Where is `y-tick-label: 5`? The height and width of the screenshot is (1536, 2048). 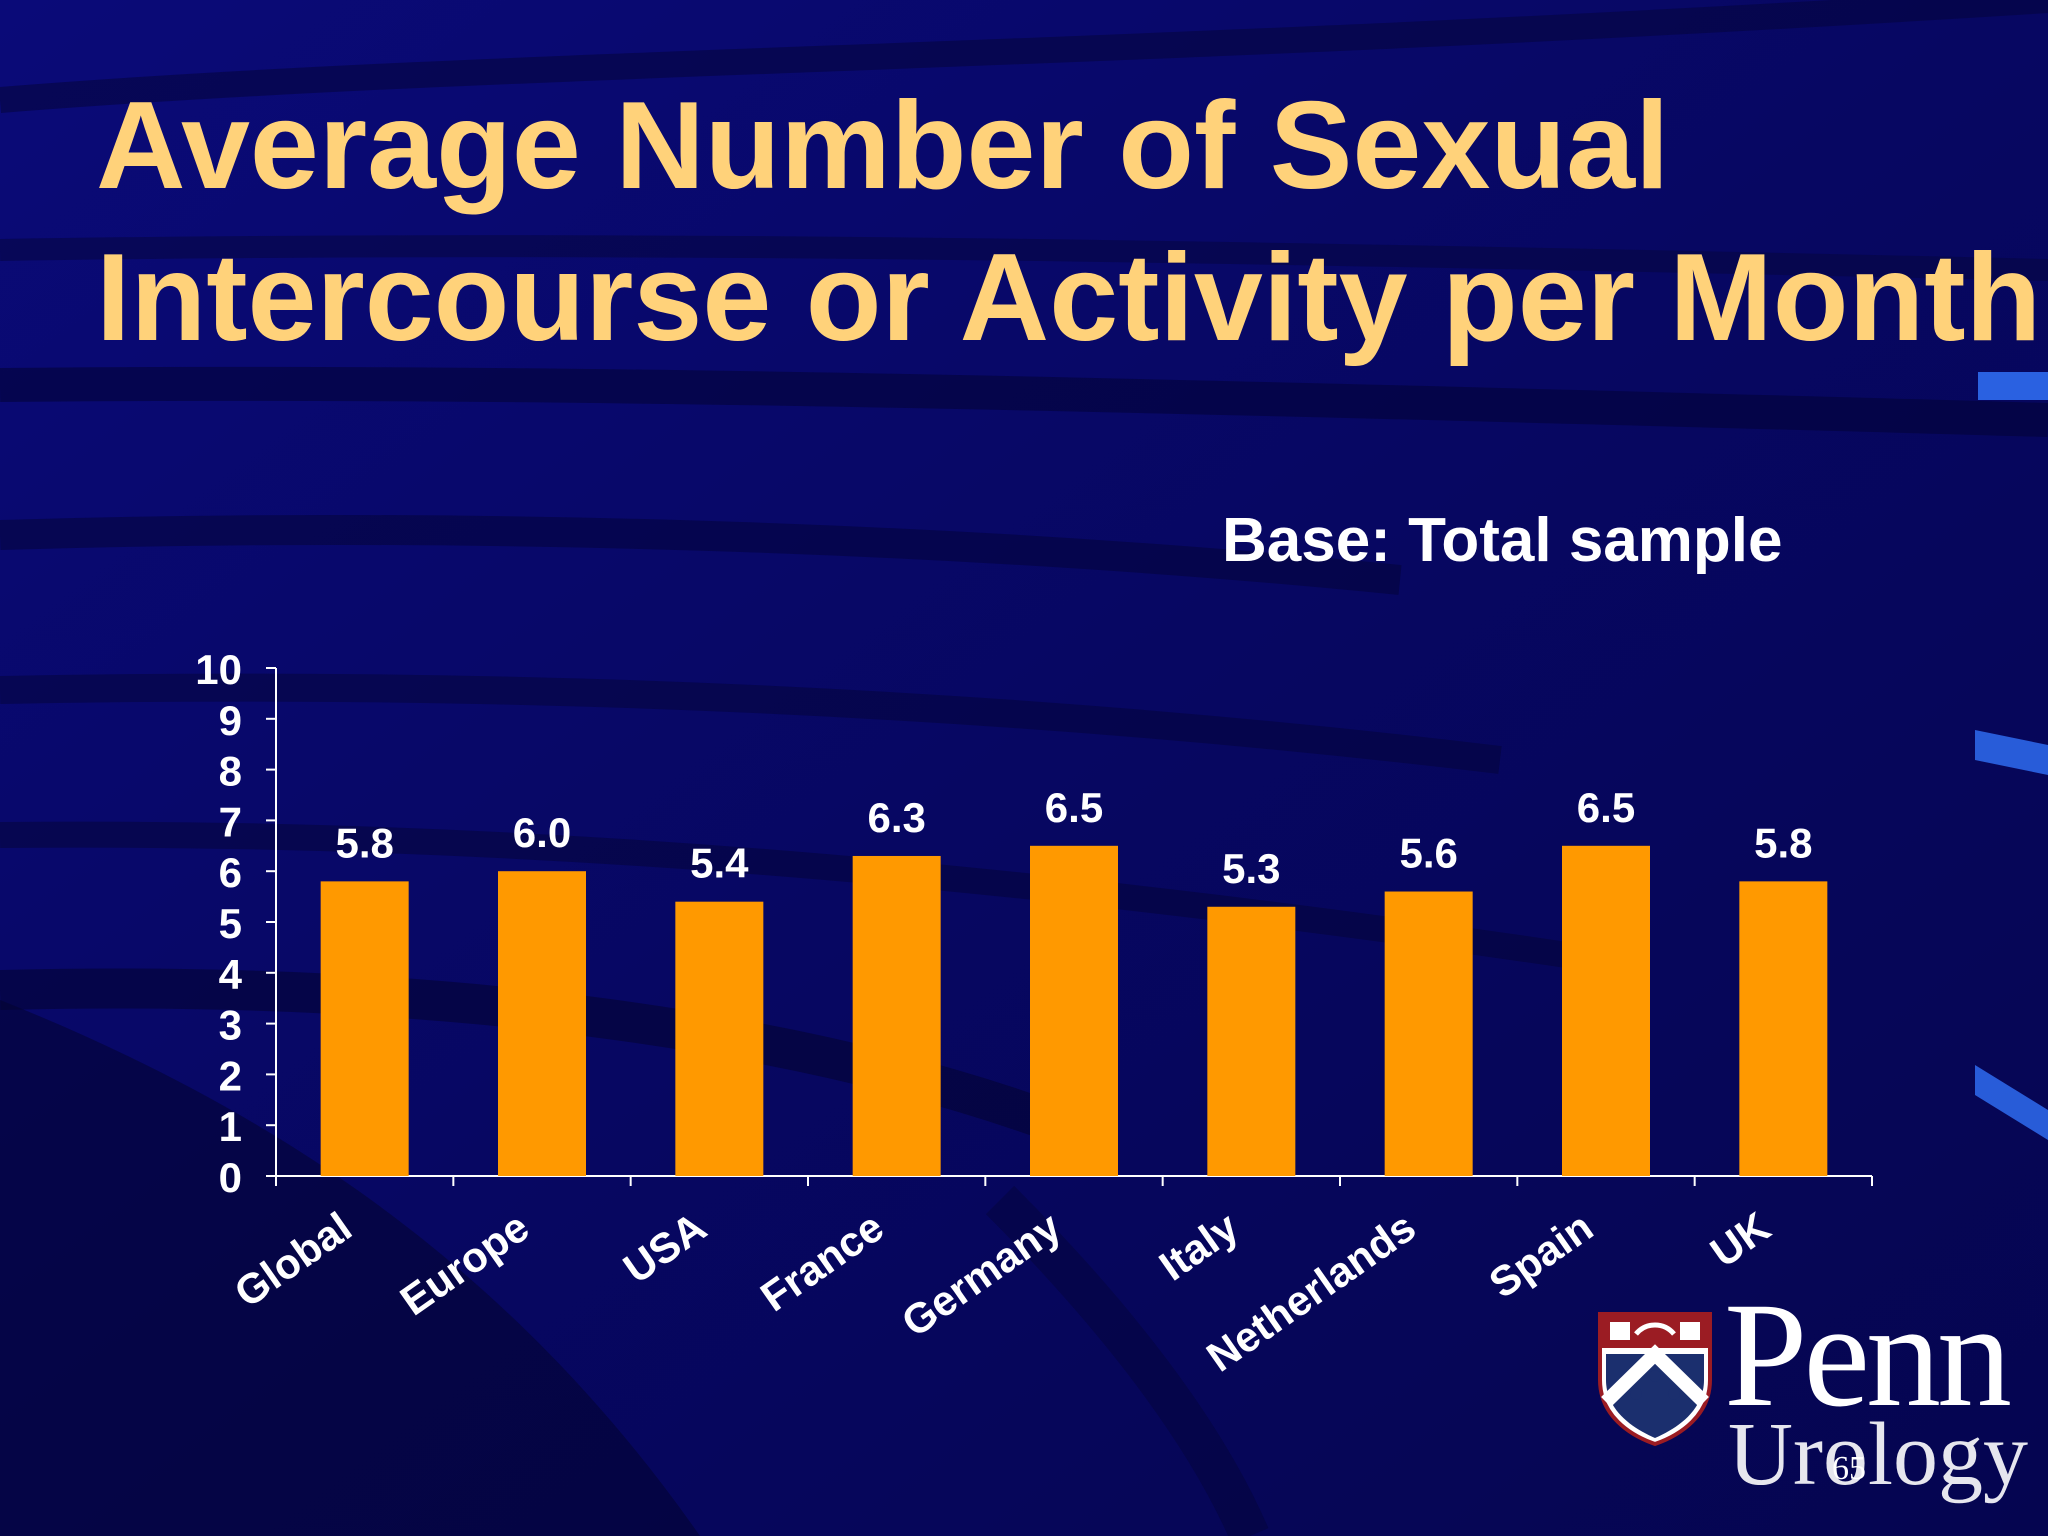
y-tick-label: 5 is located at coordinates (230, 923).